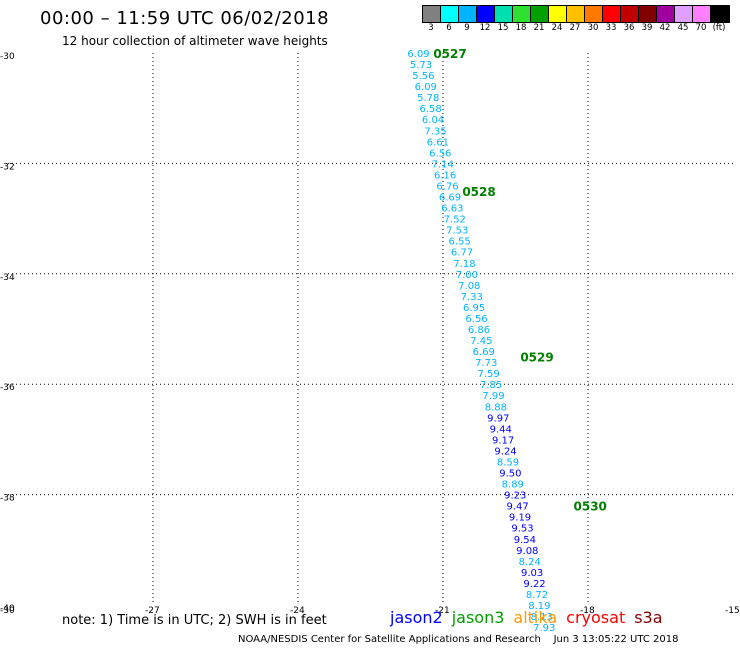 The width and height of the screenshot is (740, 650). I want to click on colorbar-label: 24, so click(557, 28).